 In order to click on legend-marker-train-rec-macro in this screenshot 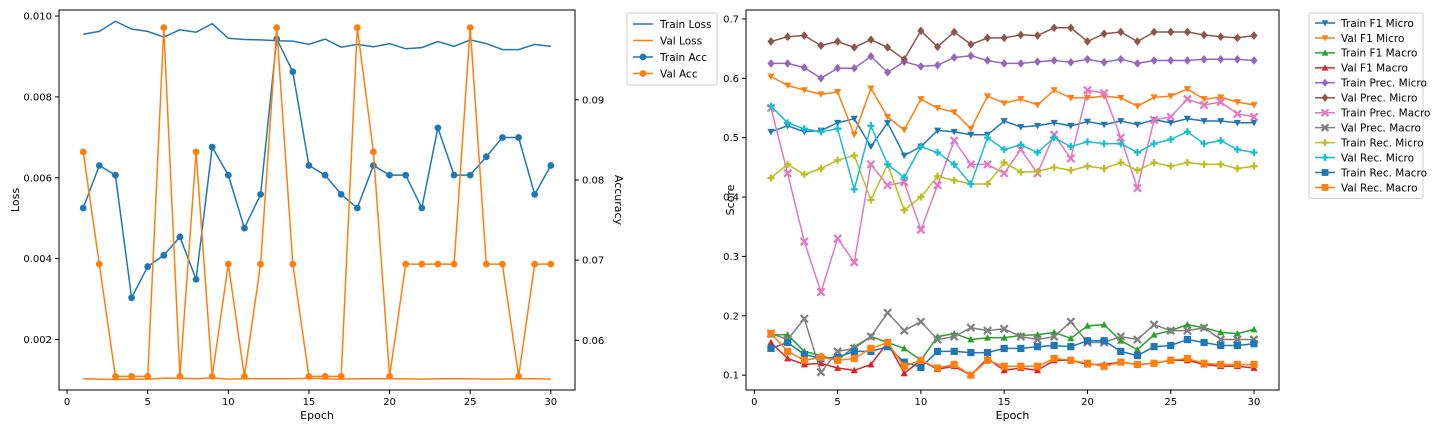, I will do `click(1325, 172)`.